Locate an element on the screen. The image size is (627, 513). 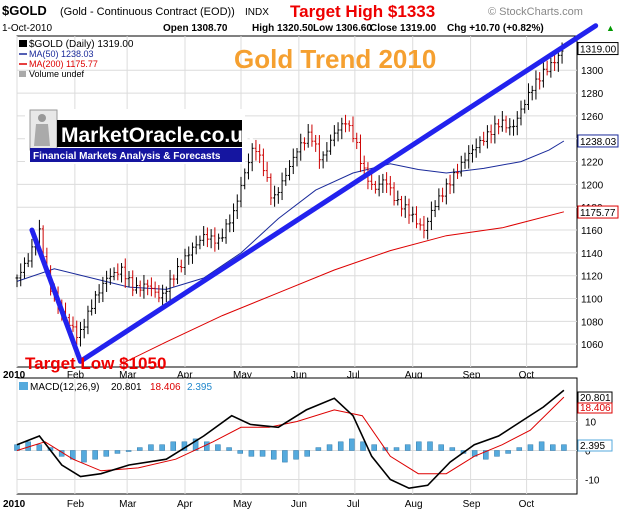
legend-volume-swatch is located at coordinates (22, 74).